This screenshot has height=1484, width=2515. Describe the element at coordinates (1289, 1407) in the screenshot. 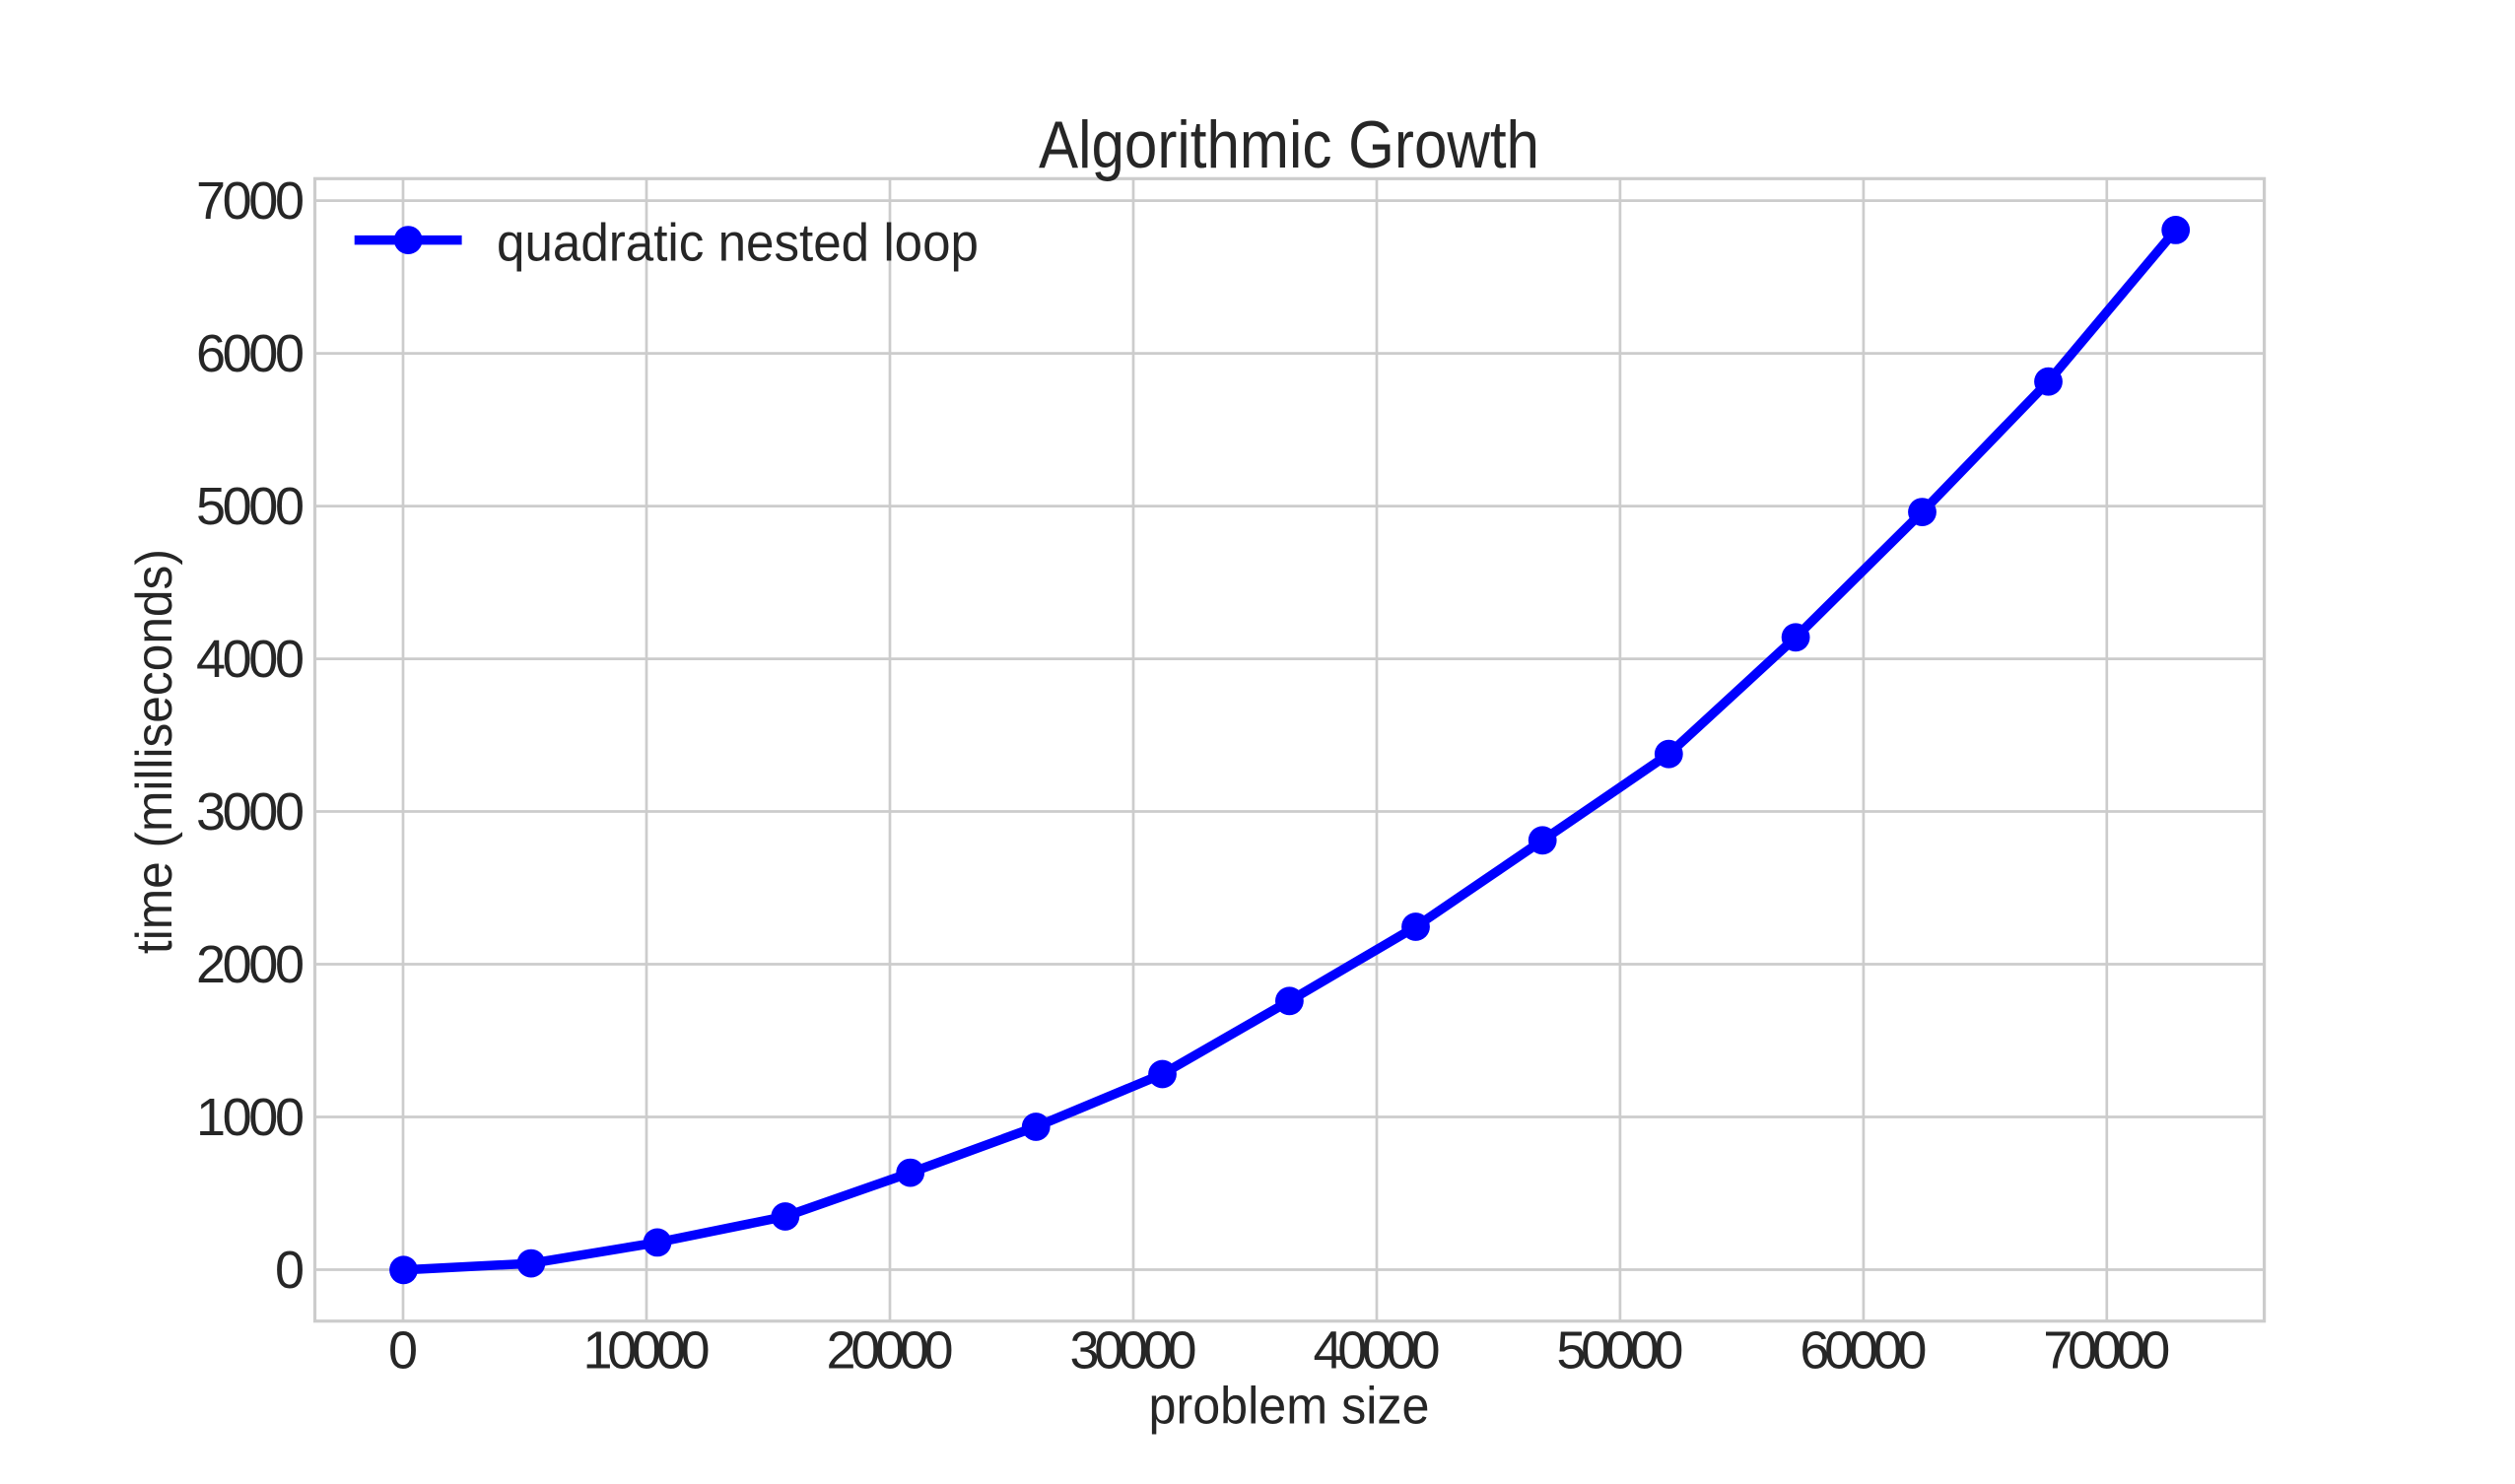

I see `svg-text: problem size` at that location.